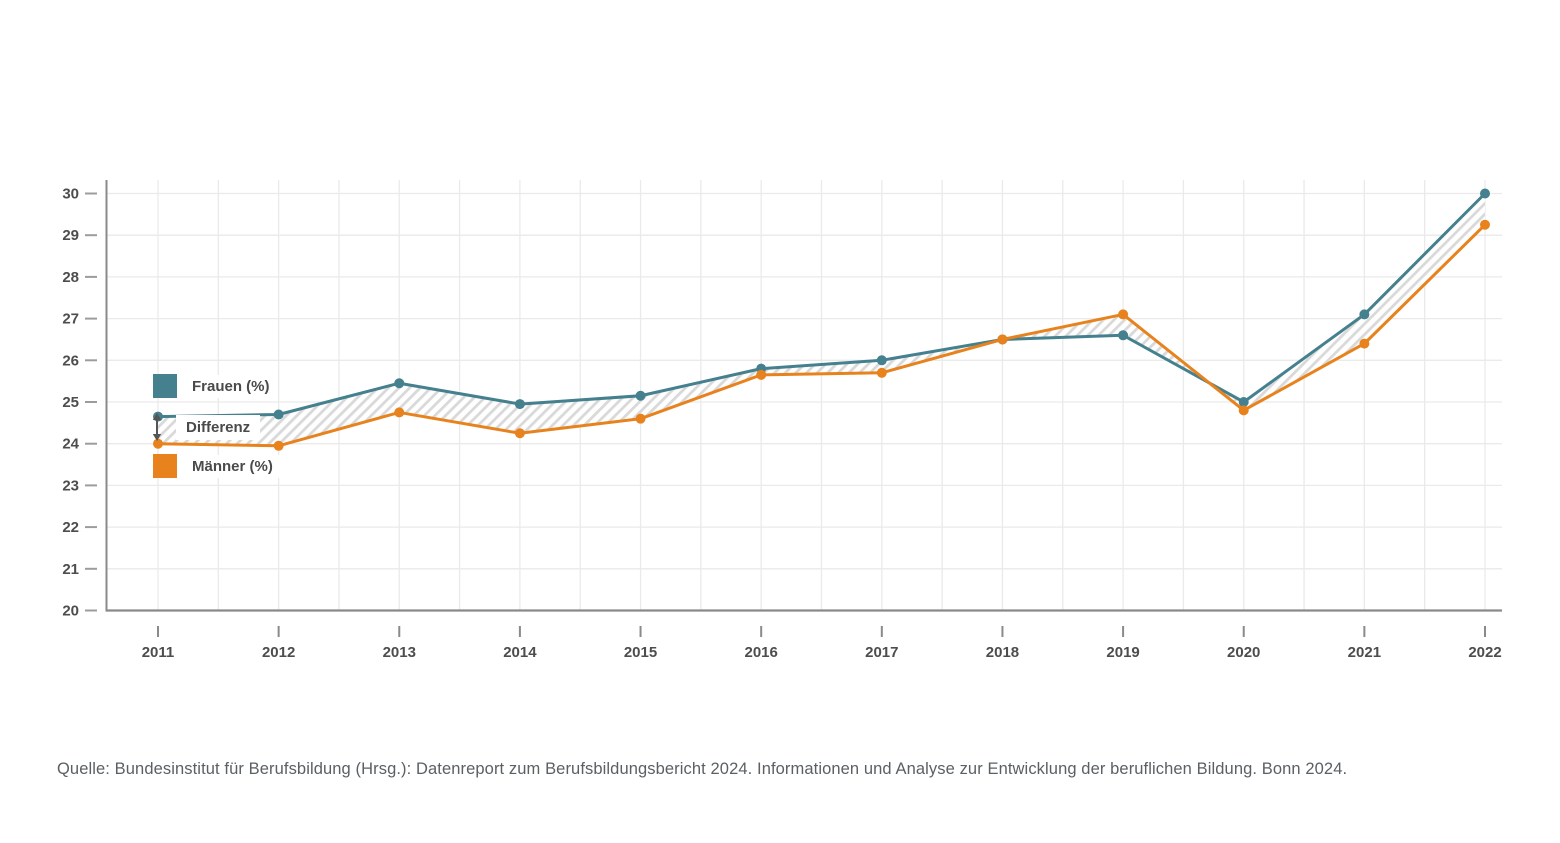  What do you see at coordinates (158, 443) in the screenshot?
I see `maenner-point-2011` at bounding box center [158, 443].